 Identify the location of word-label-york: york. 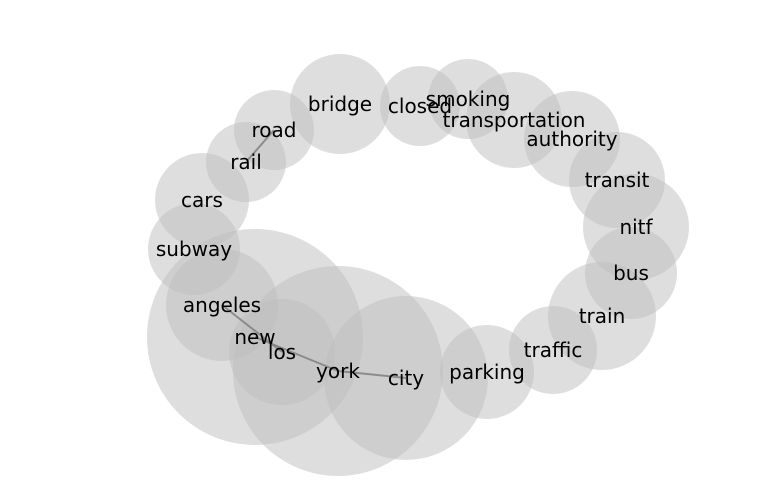
(338, 371).